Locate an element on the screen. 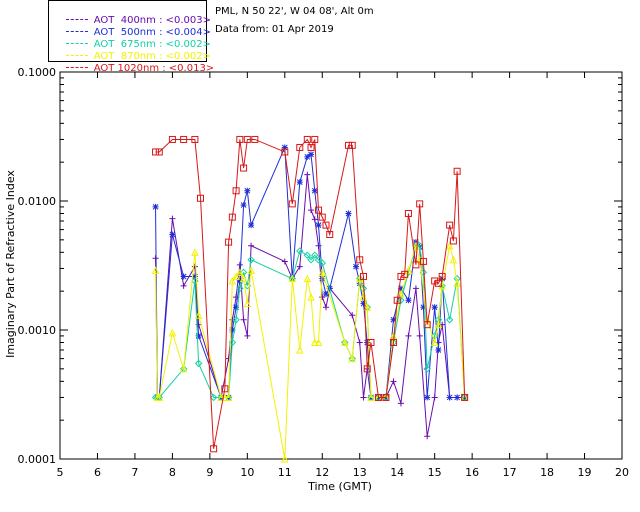 The width and height of the screenshot is (640, 512). y-tick-label: 0.0001 is located at coordinates (37, 459).